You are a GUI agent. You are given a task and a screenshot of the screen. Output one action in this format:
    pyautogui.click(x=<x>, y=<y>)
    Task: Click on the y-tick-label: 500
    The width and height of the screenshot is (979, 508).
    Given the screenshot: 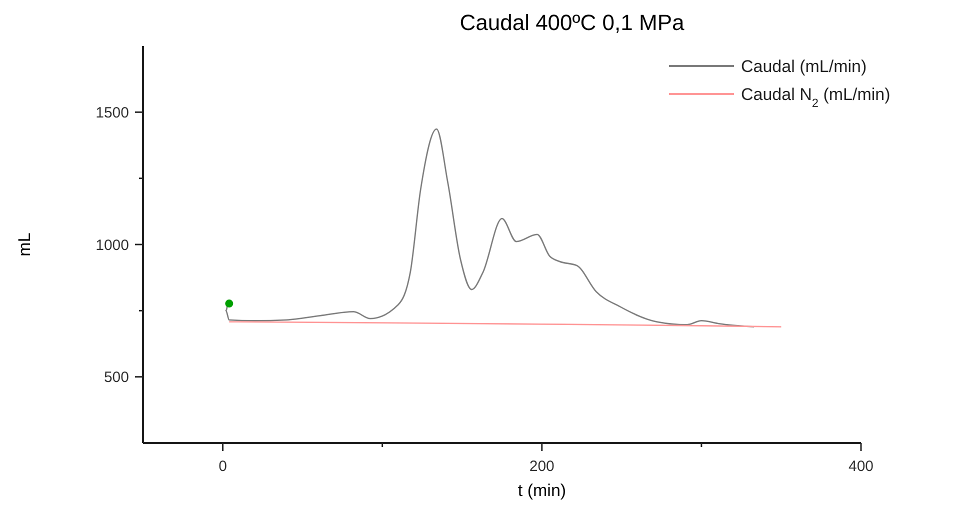 What is the action you would take?
    pyautogui.click(x=116, y=377)
    